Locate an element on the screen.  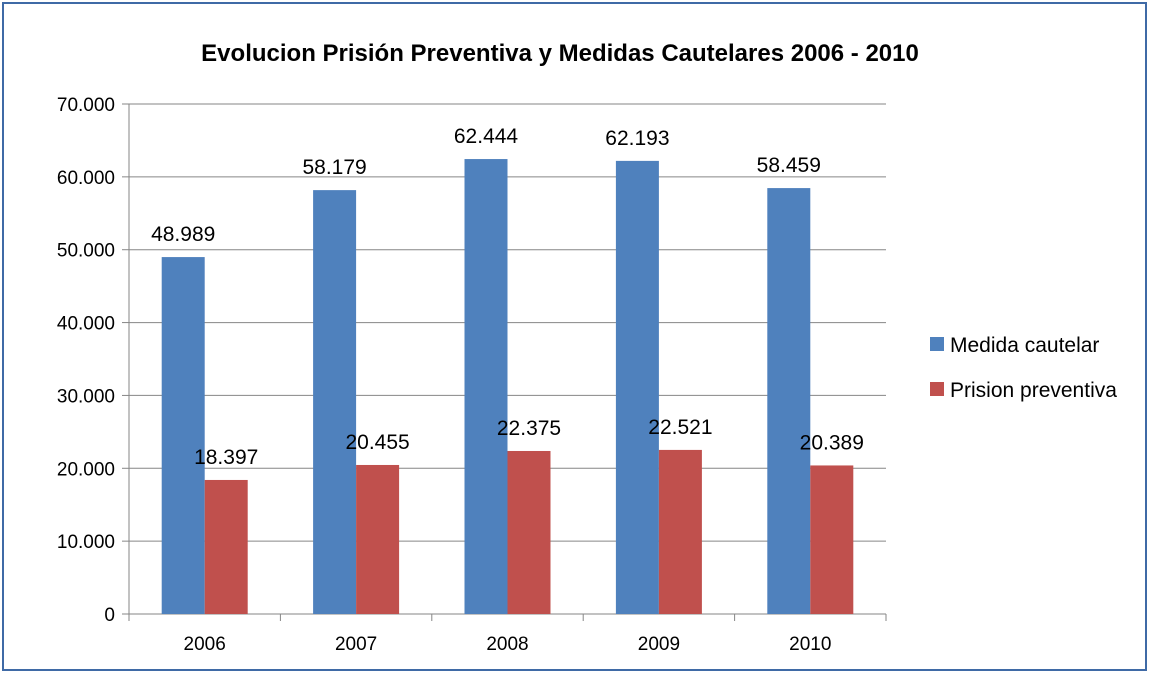
data-label: 58.179 is located at coordinates (334, 167).